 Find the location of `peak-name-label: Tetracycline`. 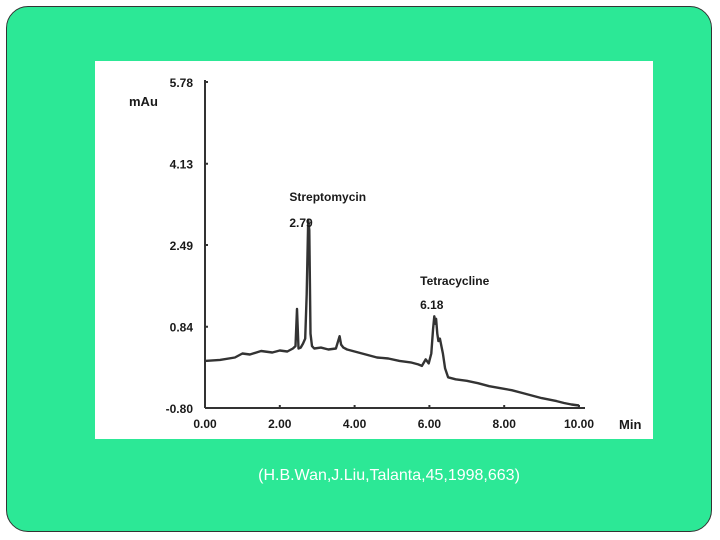

peak-name-label: Tetracycline is located at coordinates (454, 281).